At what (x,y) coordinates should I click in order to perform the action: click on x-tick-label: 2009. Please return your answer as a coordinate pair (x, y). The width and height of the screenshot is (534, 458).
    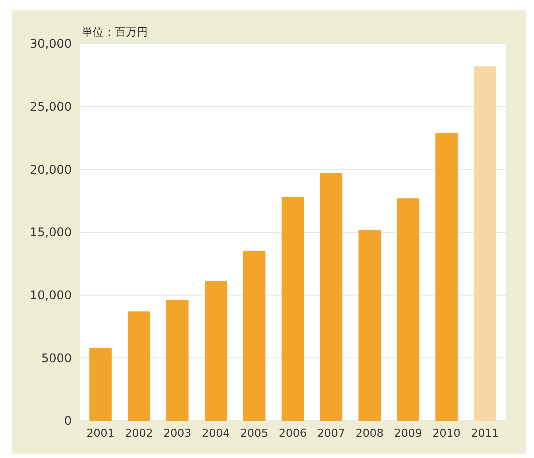
    Looking at the image, I should click on (408, 433).